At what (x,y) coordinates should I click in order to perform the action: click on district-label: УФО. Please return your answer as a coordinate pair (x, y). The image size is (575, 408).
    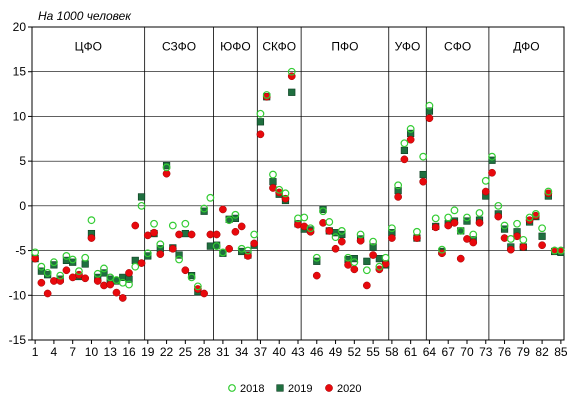
    Looking at the image, I should click on (408, 47).